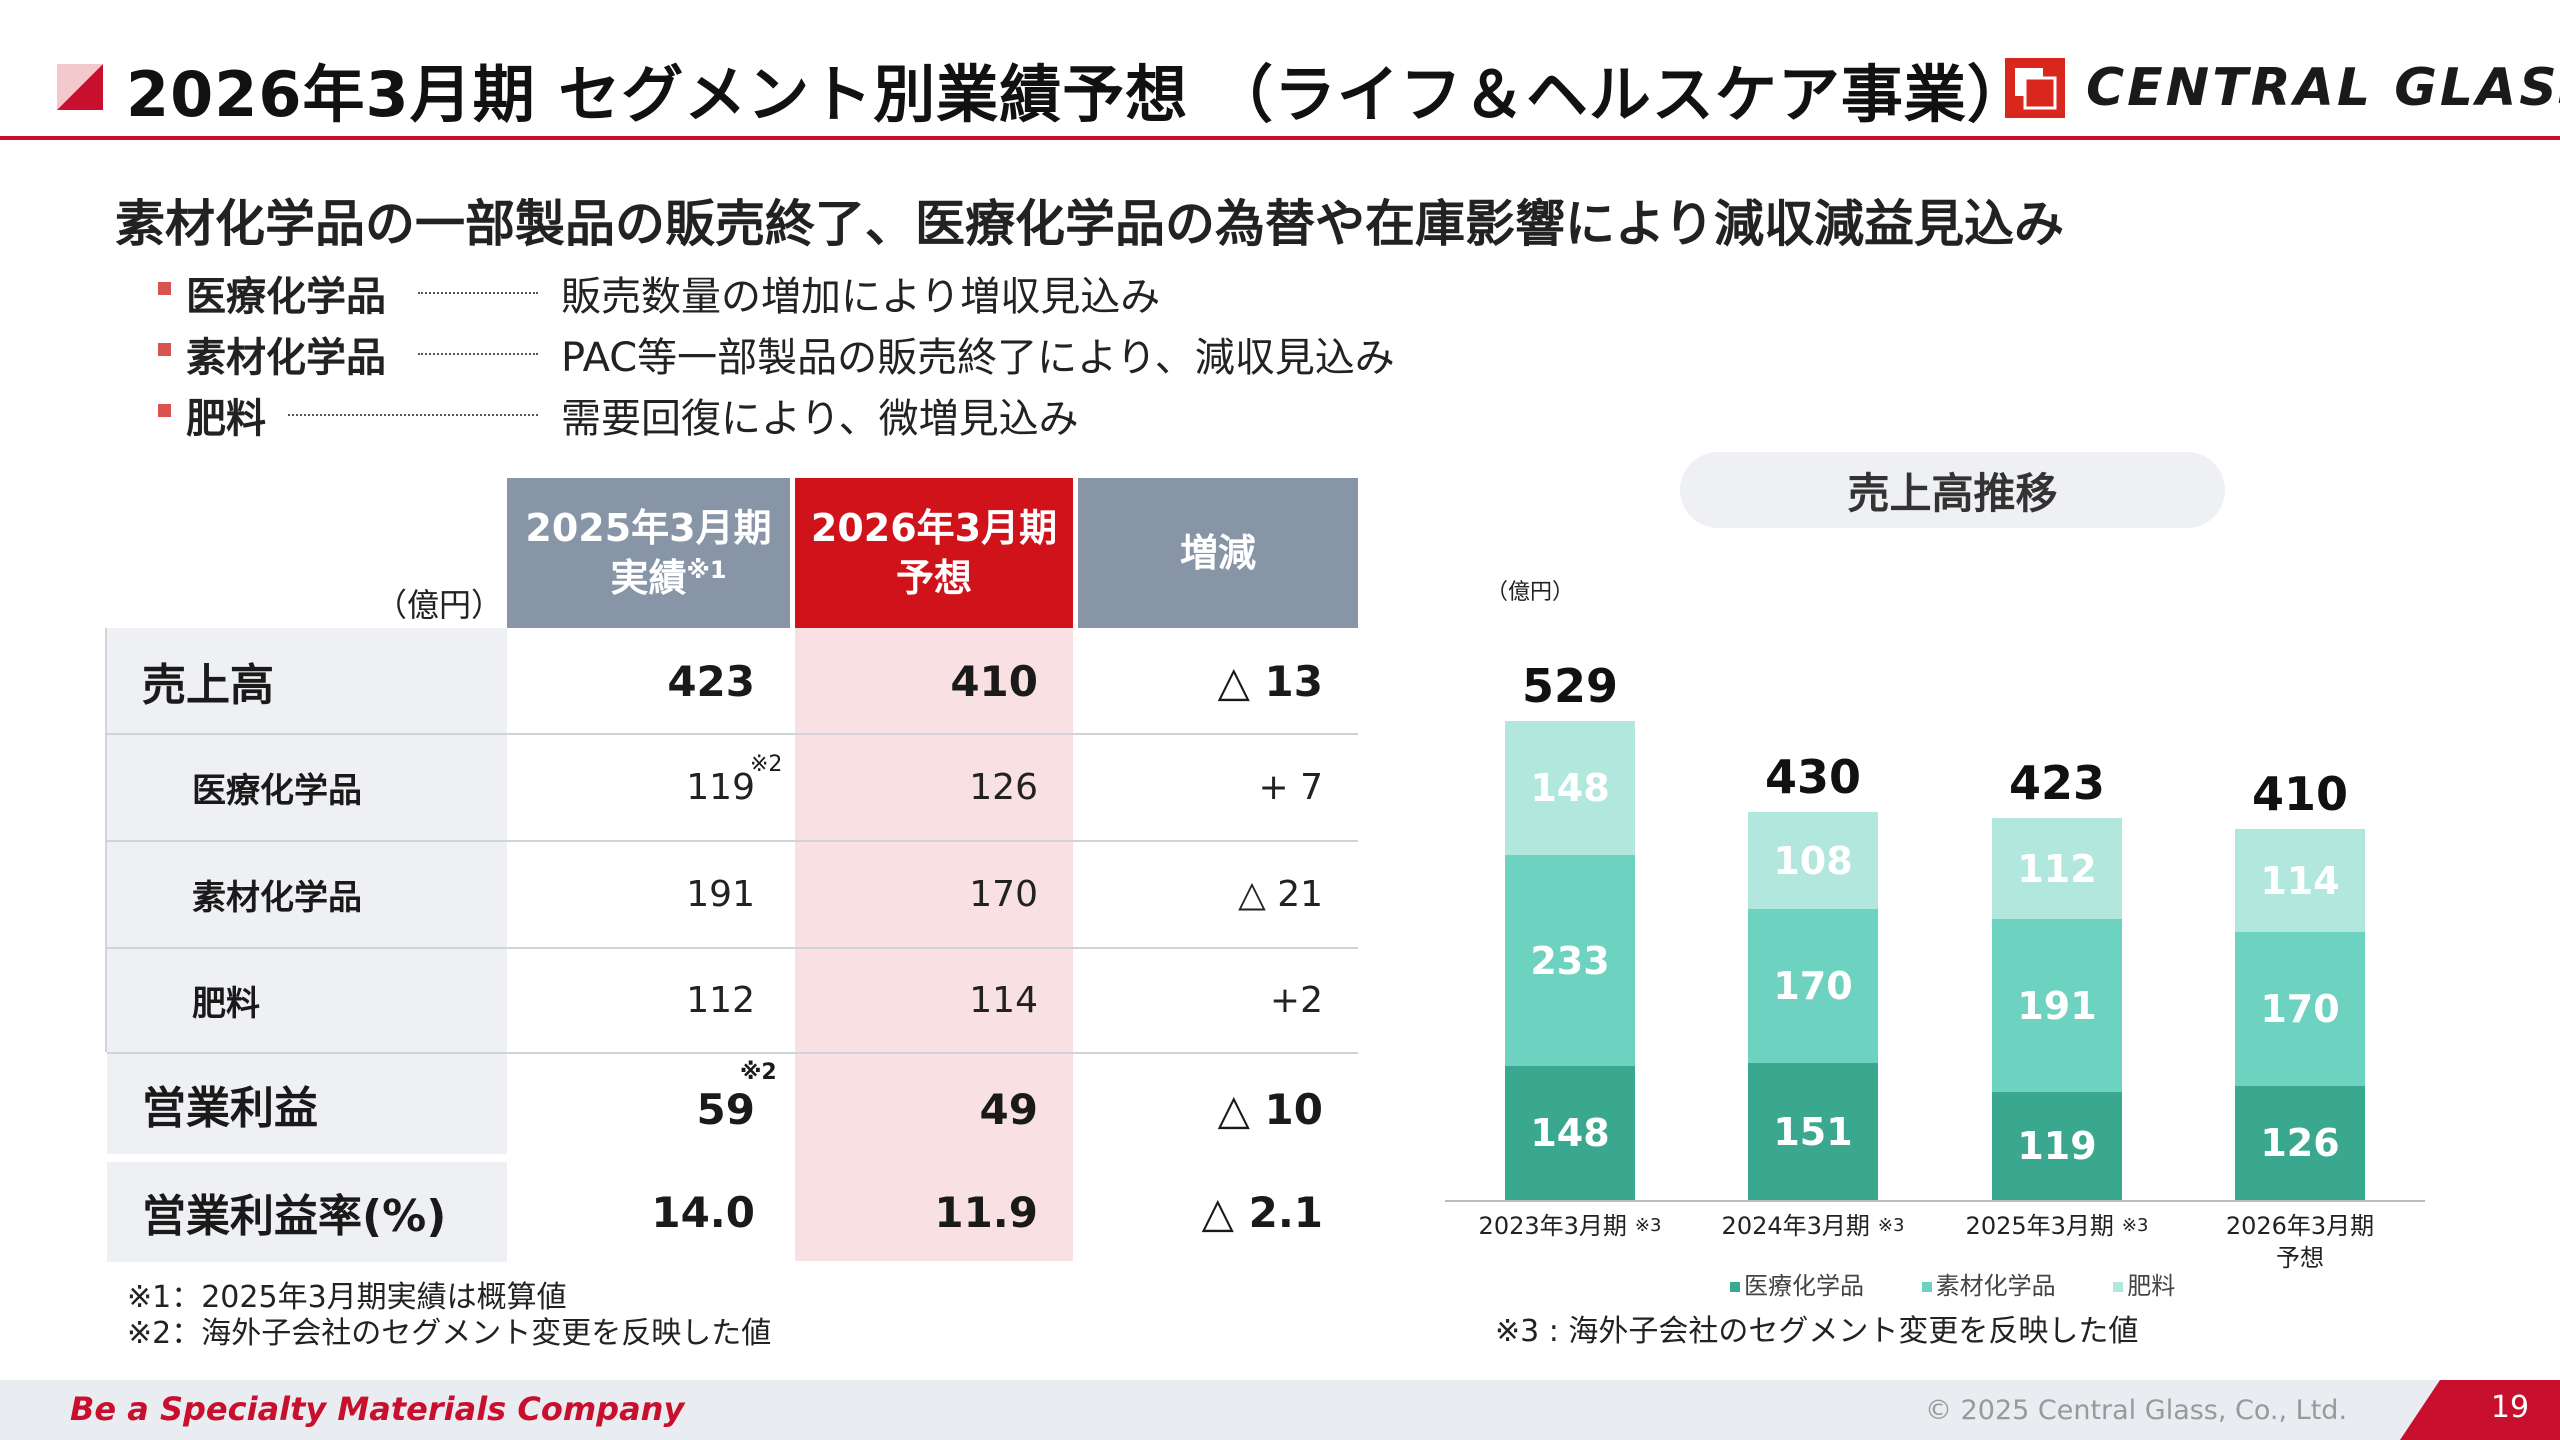 The image size is (2560, 1440). Describe the element at coordinates (294, 1216) in the screenshot. I see `row-label-text: 営業利益率(%)` at that location.